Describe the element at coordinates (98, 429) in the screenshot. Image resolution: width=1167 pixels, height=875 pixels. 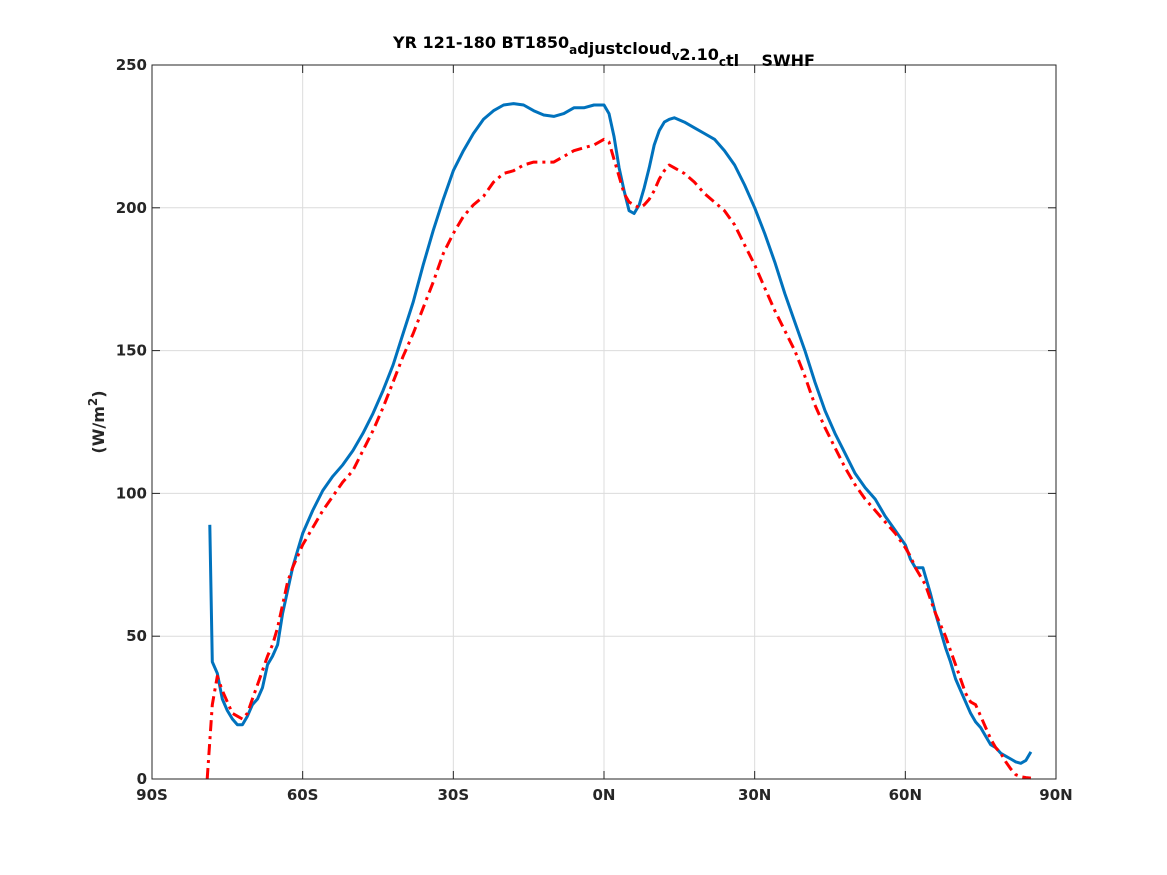
I see `y-axis-label-text: (W/m` at that location.